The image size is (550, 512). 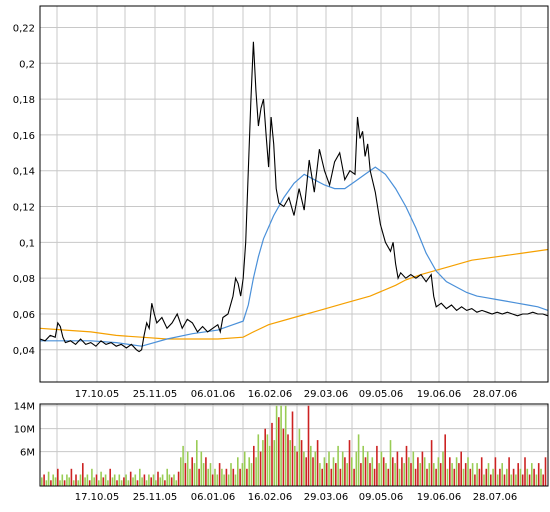 I want to click on price-y-tick-label: 0,08, so click(x=24, y=279).